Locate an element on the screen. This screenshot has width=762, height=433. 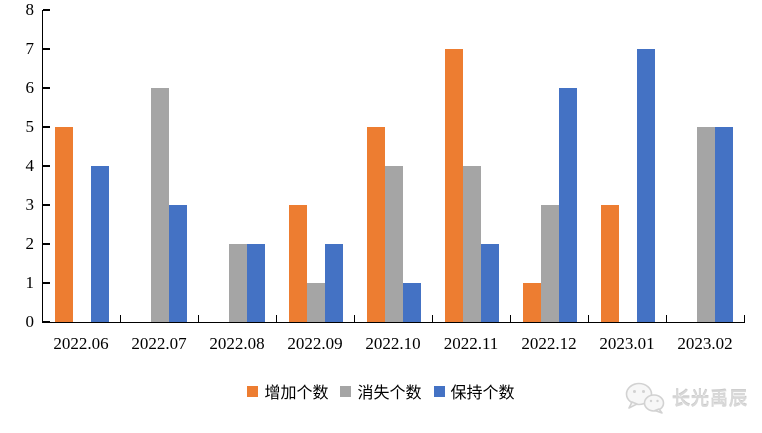
legend-item: 增加个数 is located at coordinates (287, 391).